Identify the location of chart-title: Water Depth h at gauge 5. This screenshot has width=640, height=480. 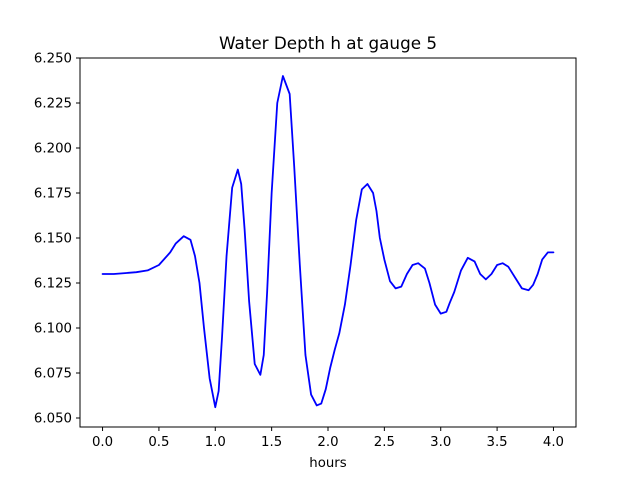
(328, 43).